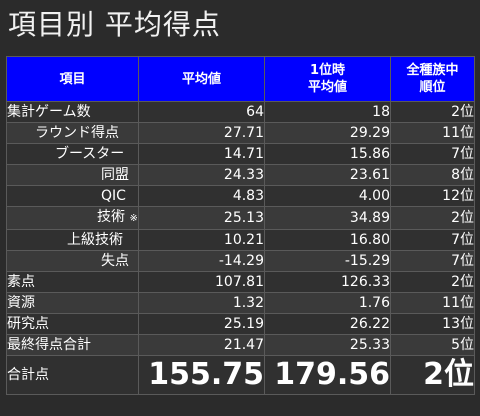 The height and width of the screenshot is (416, 480). What do you see at coordinates (72, 175) in the screenshot?
I see `row-label: 同盟` at bounding box center [72, 175].